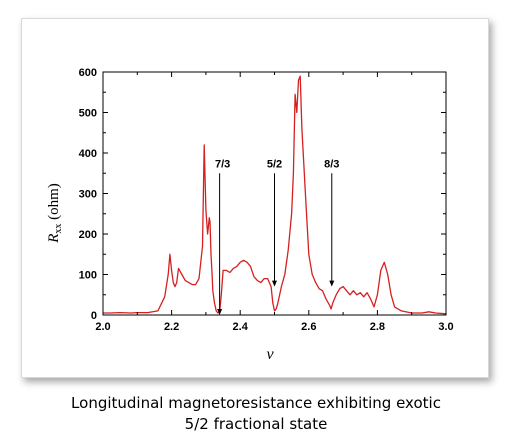  Describe the element at coordinates (88, 276) in the screenshot. I see `y-tick-label: 100` at that location.